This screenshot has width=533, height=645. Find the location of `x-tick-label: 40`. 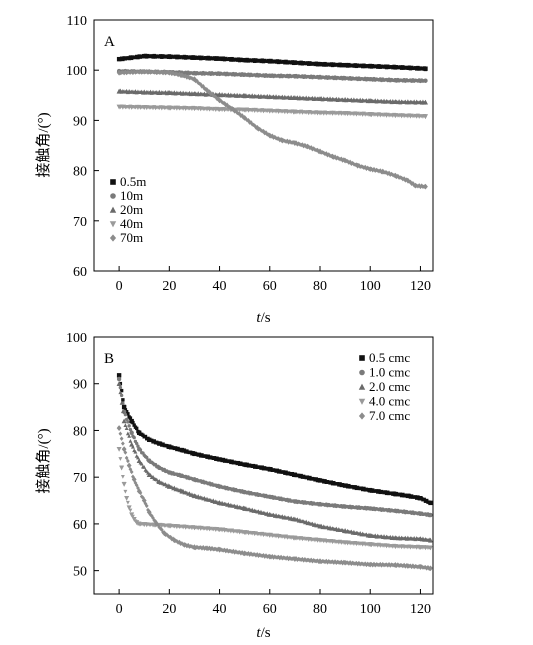

x-tick-label: 40 is located at coordinates (220, 609).